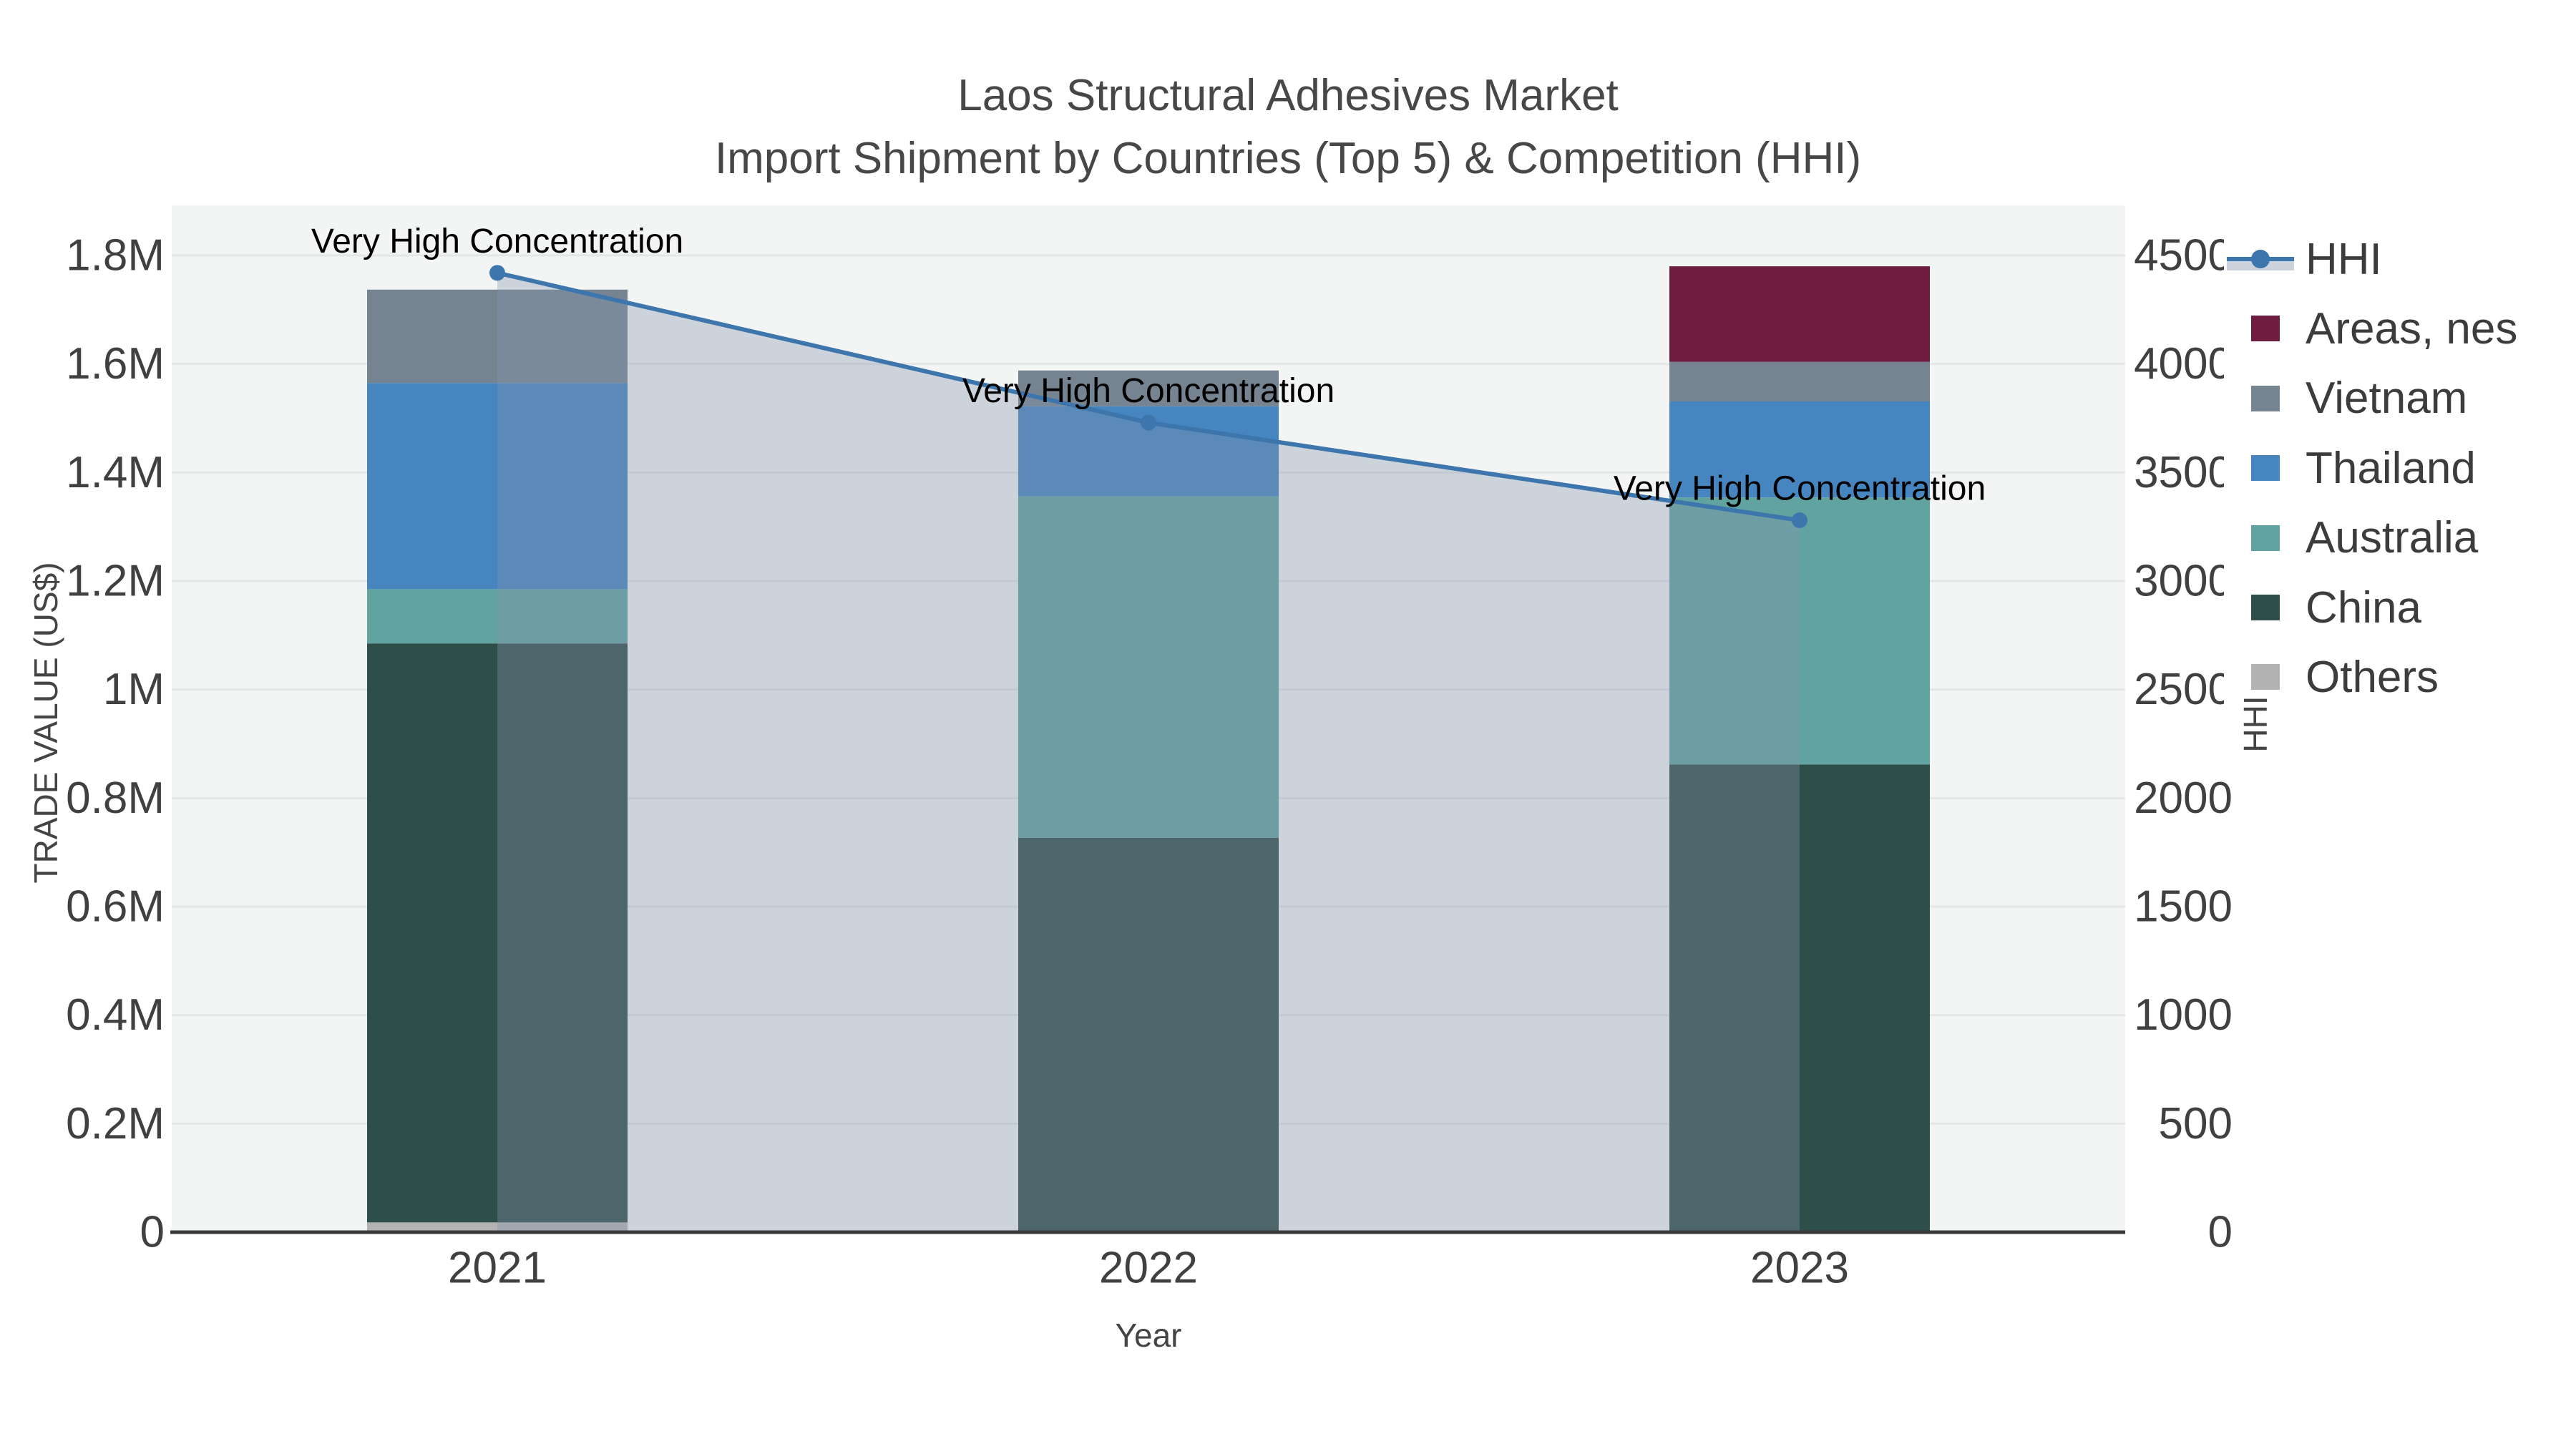 The image size is (2576, 1449). I want to click on y-left-tick-label: 1.6M, so click(115, 364).